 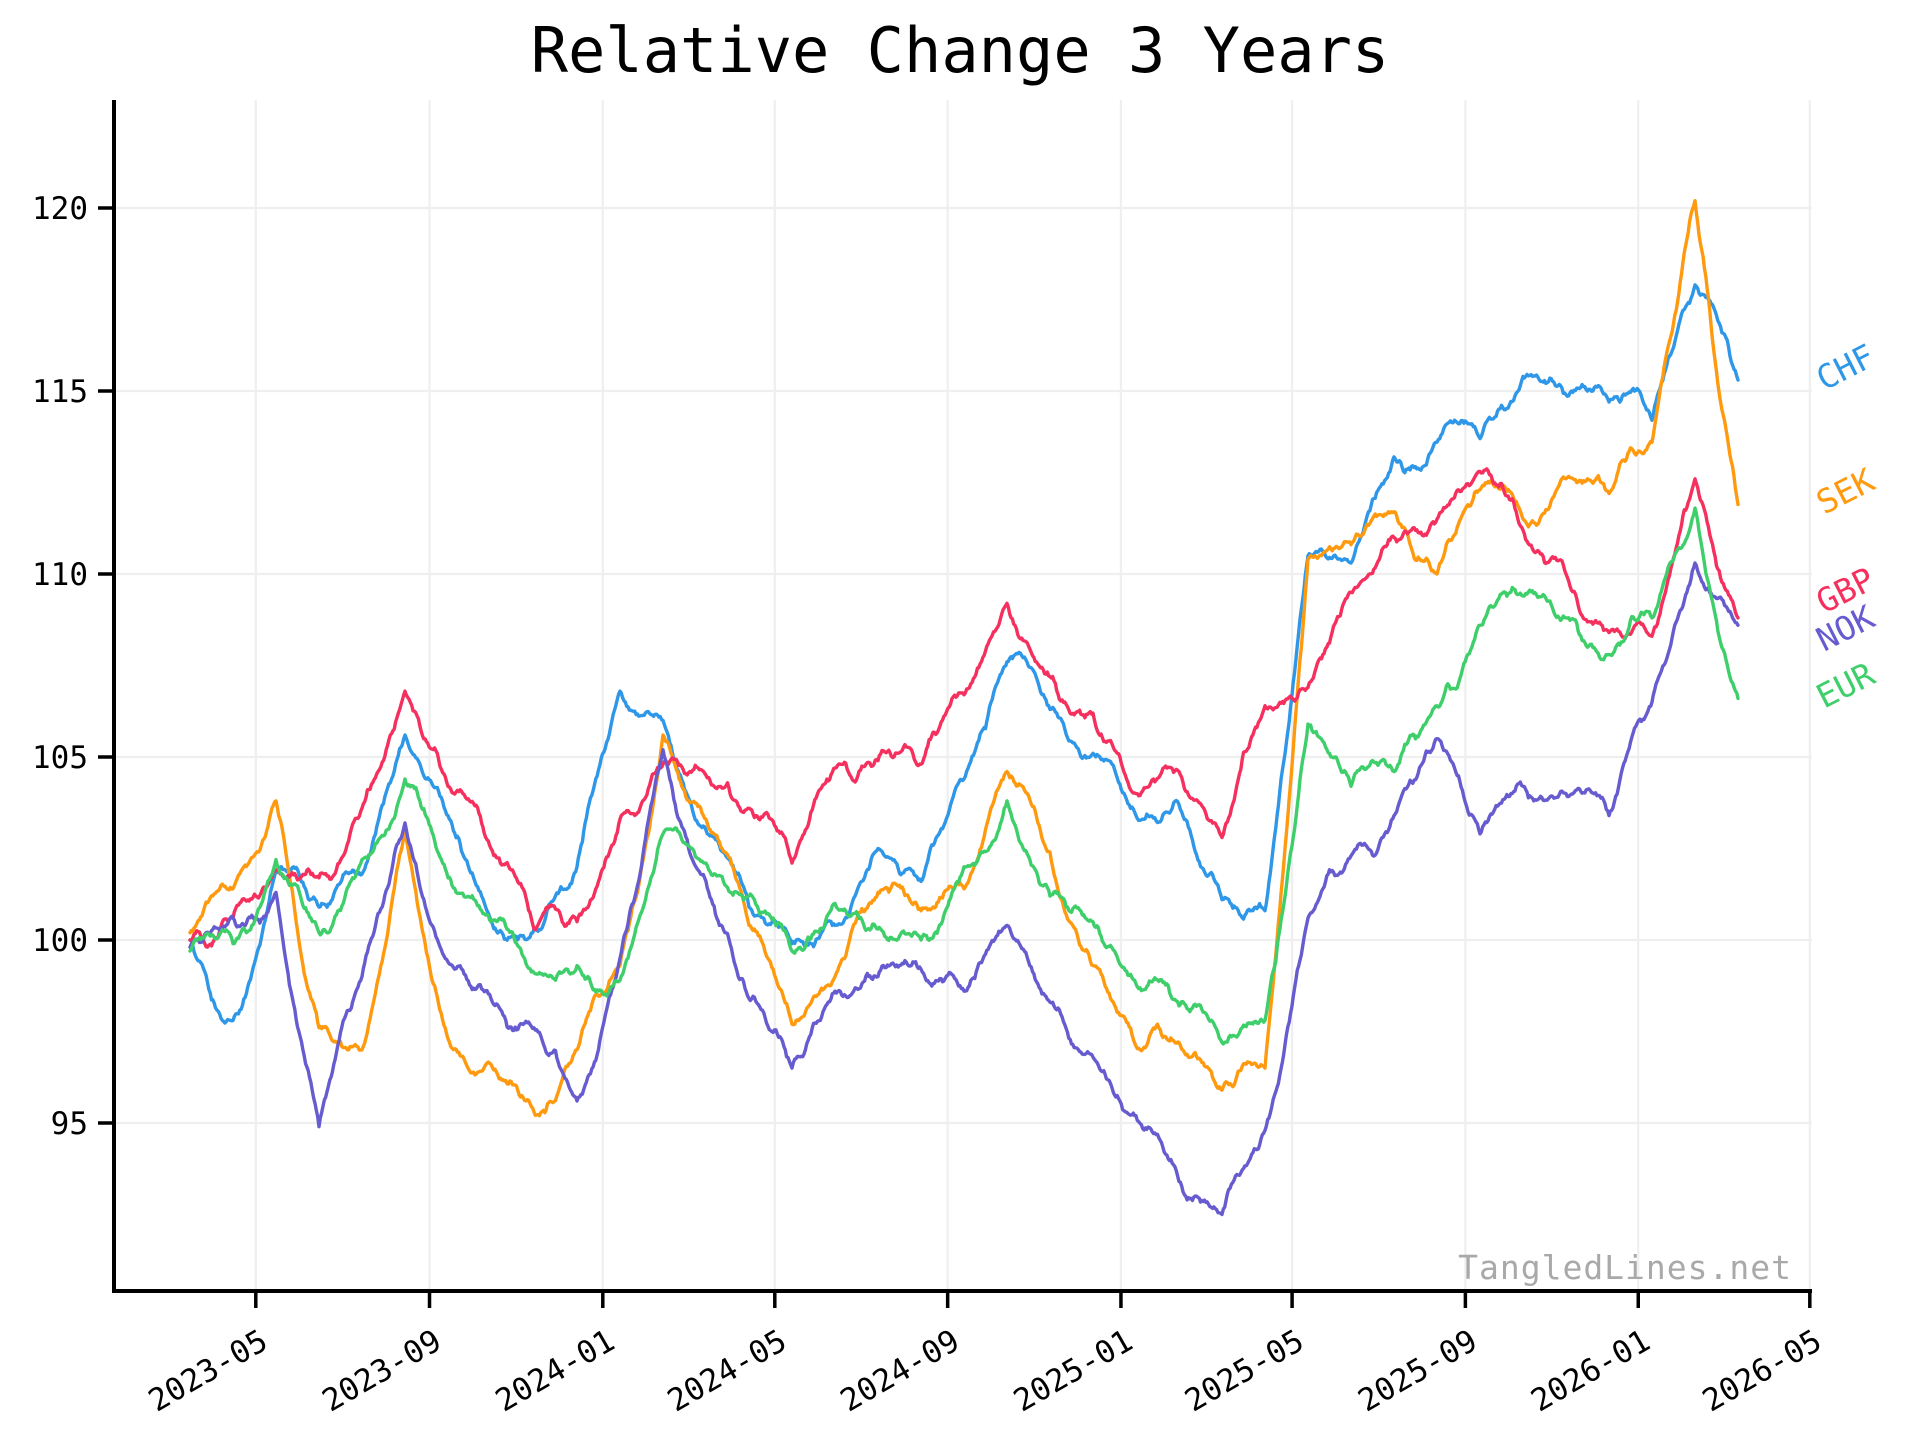 What do you see at coordinates (1762, 1371) in the screenshot?
I see `x-tick-label: 2026-05` at bounding box center [1762, 1371].